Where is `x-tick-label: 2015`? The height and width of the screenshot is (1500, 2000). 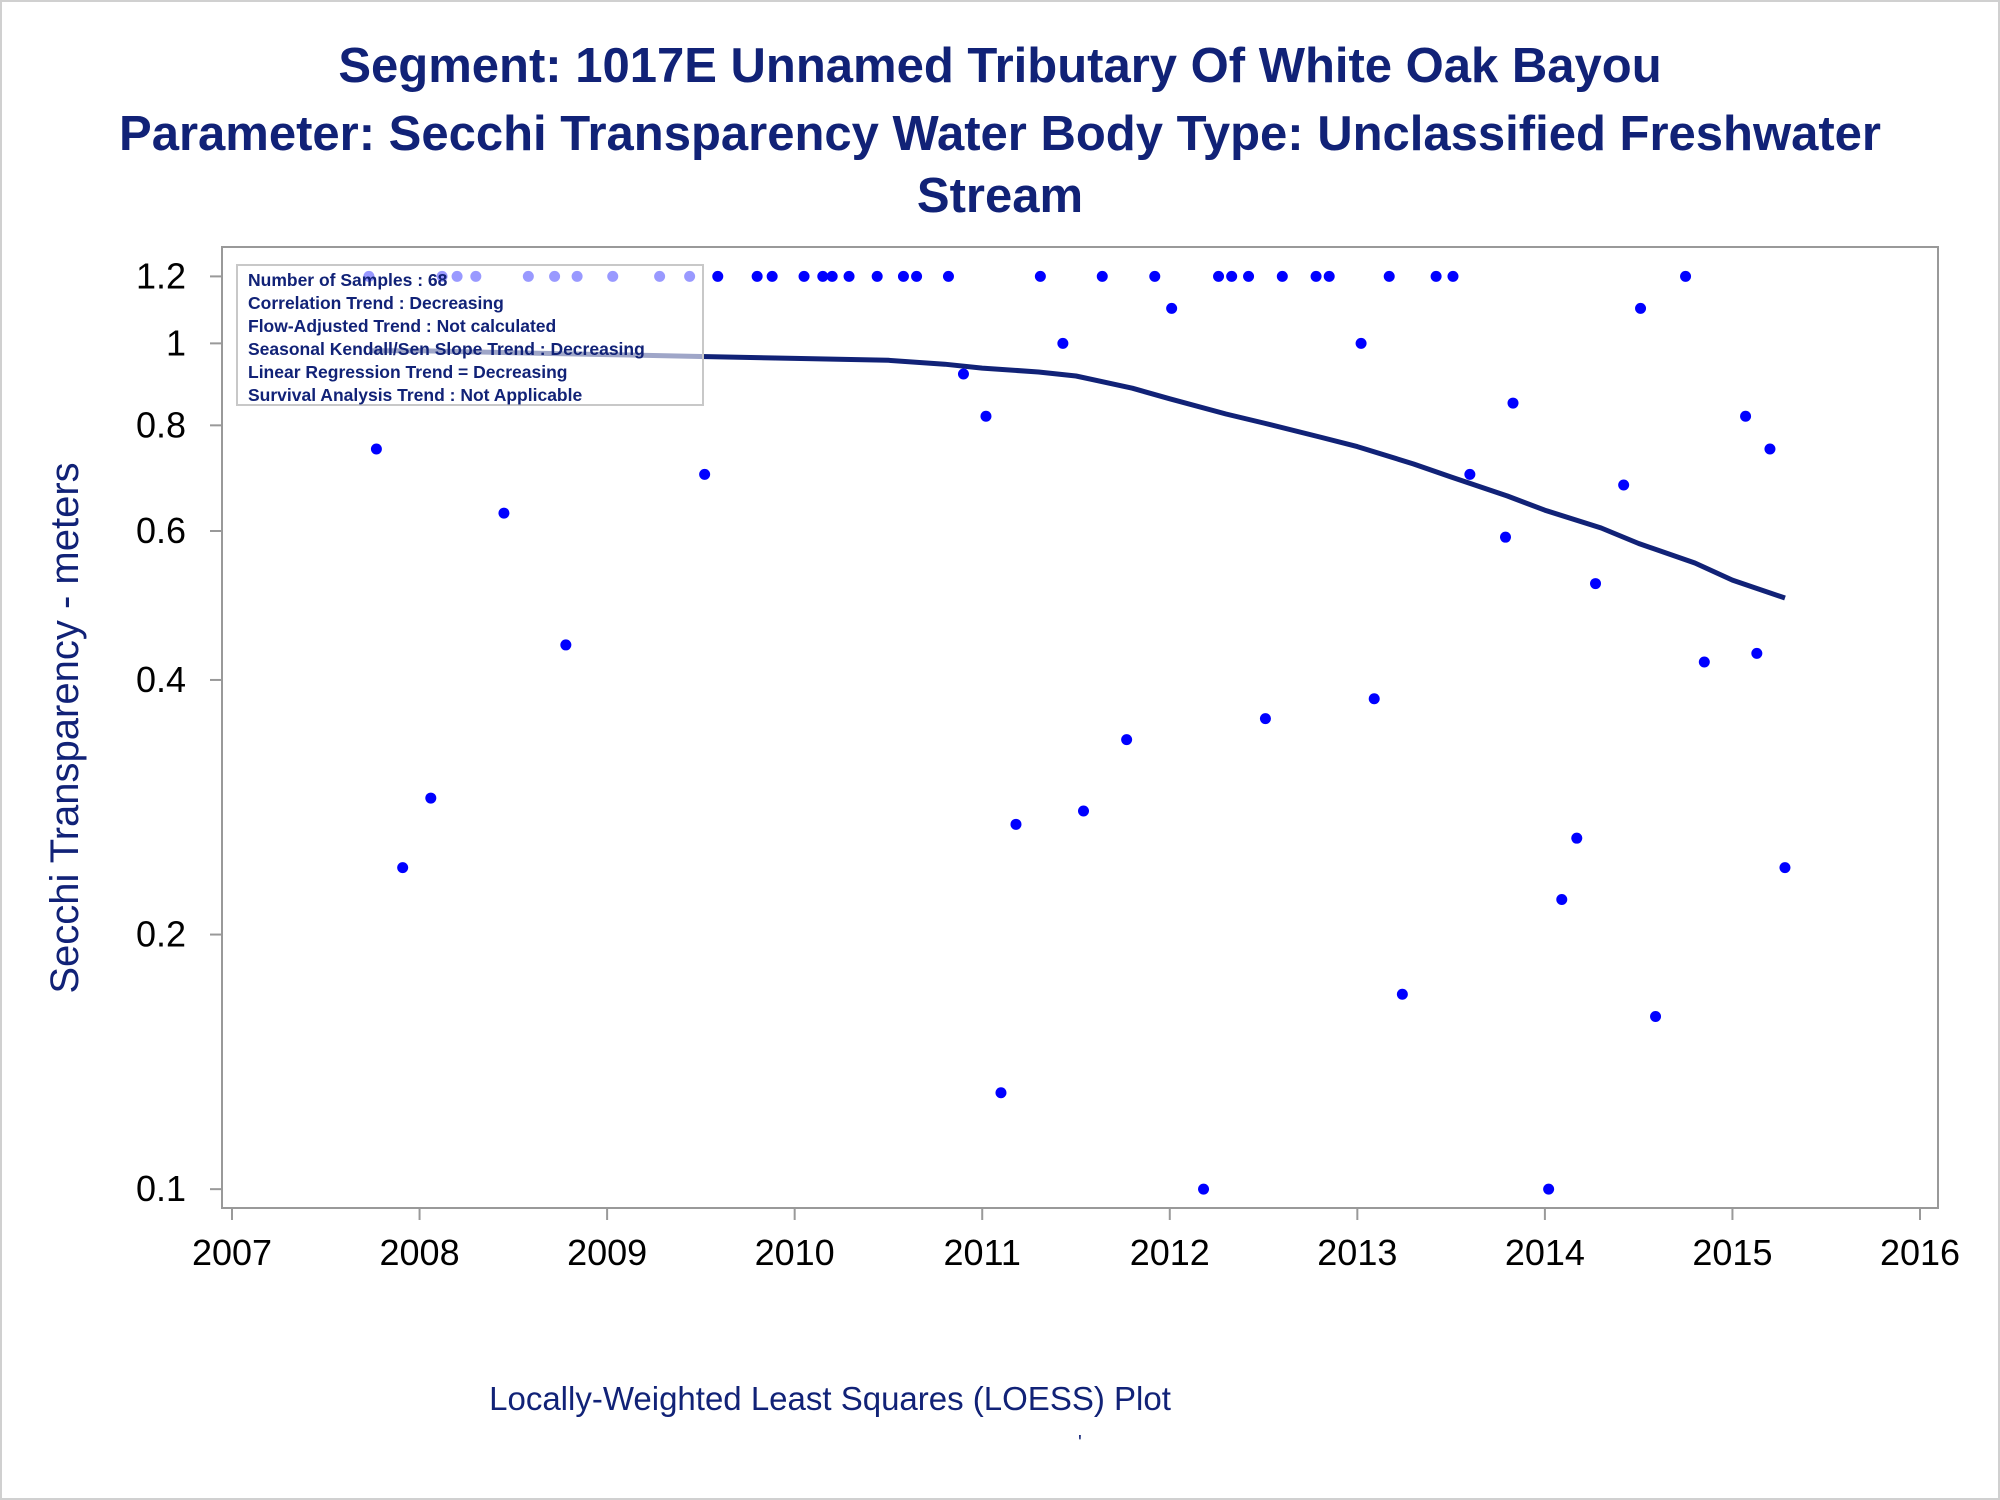
x-tick-label: 2015 is located at coordinates (1732, 1252).